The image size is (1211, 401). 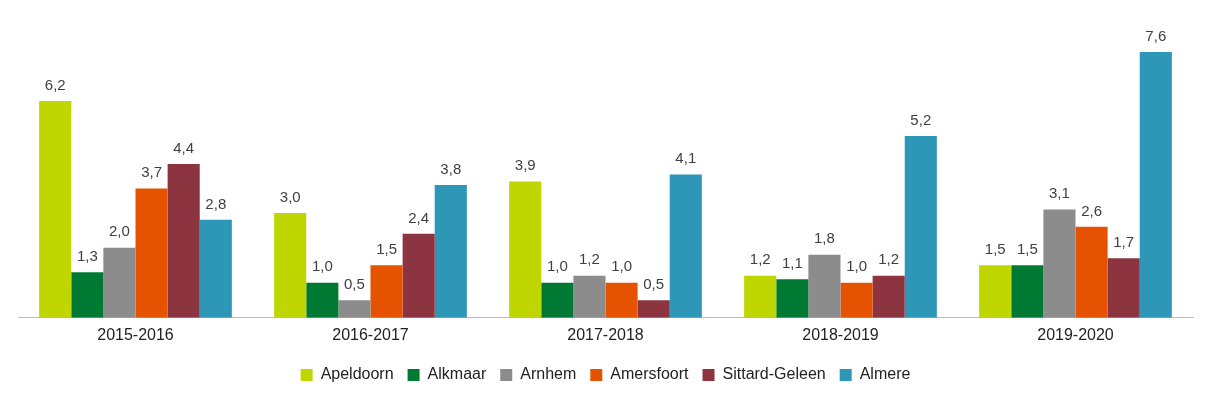 I want to click on data-label: 1,8, so click(x=824, y=238).